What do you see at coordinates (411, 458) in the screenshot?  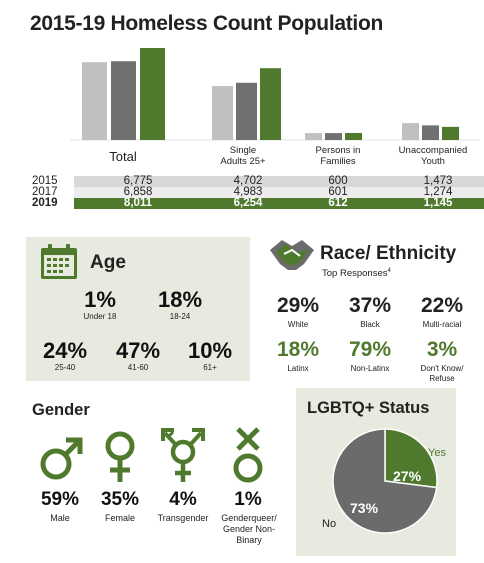 I see `pie-slice-yes` at bounding box center [411, 458].